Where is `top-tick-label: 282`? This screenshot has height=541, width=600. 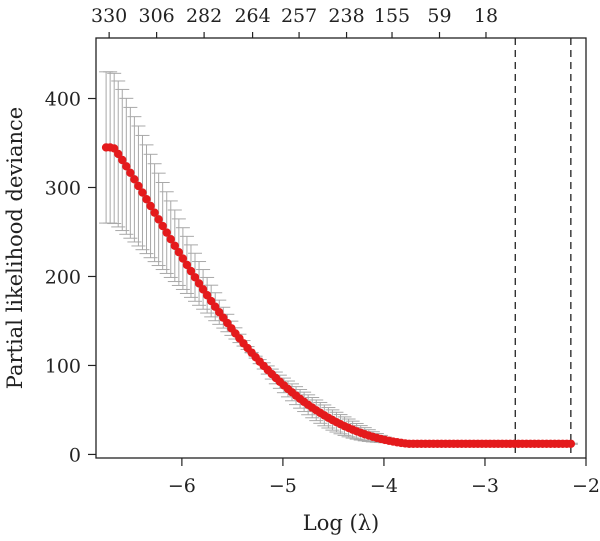
top-tick-label: 282 is located at coordinates (204, 16).